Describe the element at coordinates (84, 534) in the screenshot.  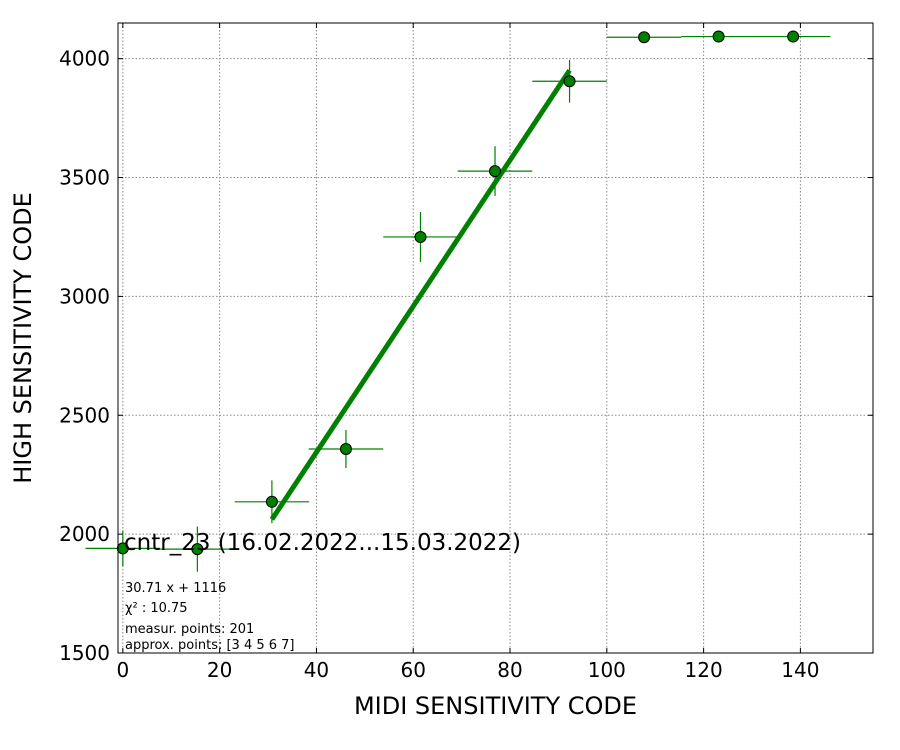
I see `y-tick-label: 2000` at that location.